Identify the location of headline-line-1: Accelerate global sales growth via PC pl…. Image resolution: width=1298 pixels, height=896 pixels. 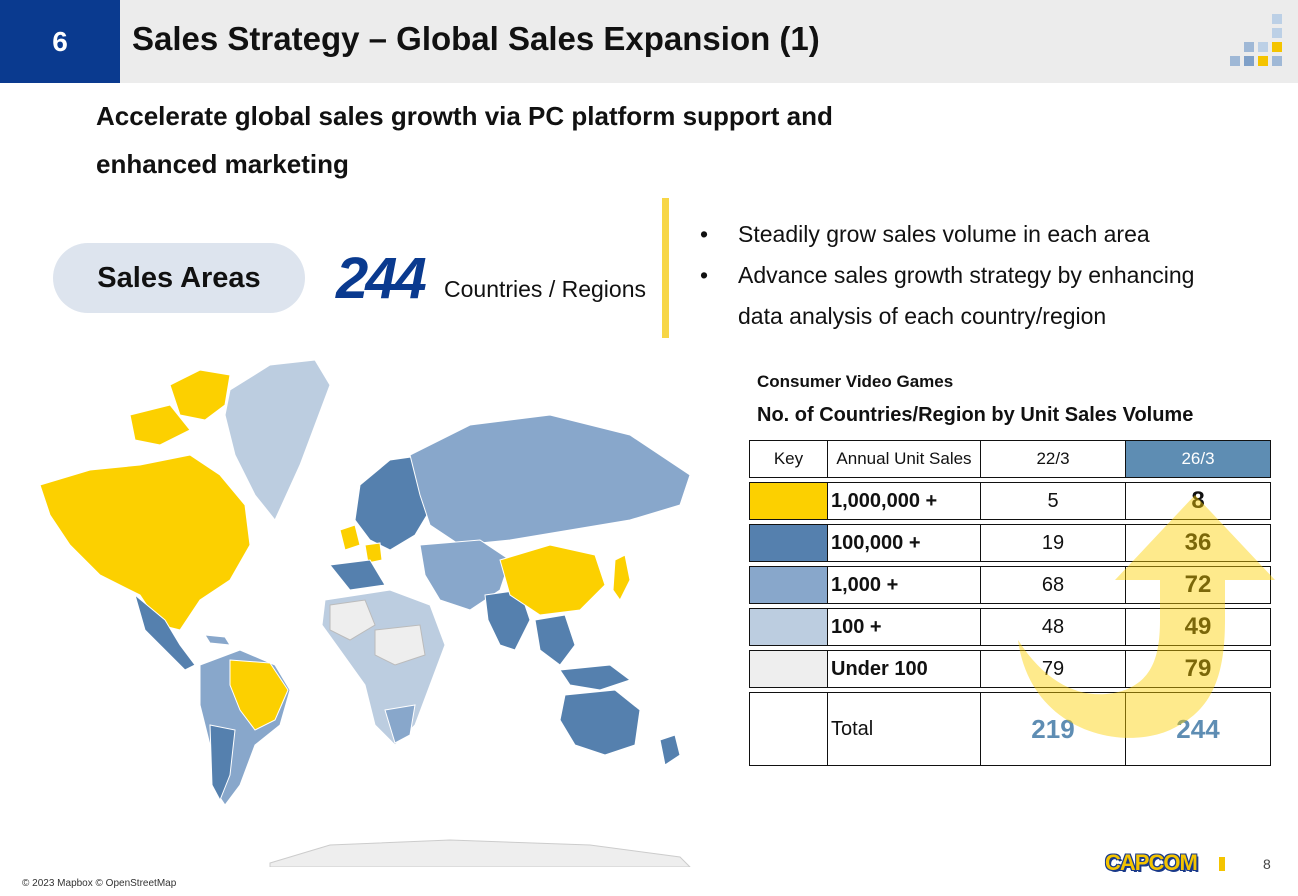
(464, 116).